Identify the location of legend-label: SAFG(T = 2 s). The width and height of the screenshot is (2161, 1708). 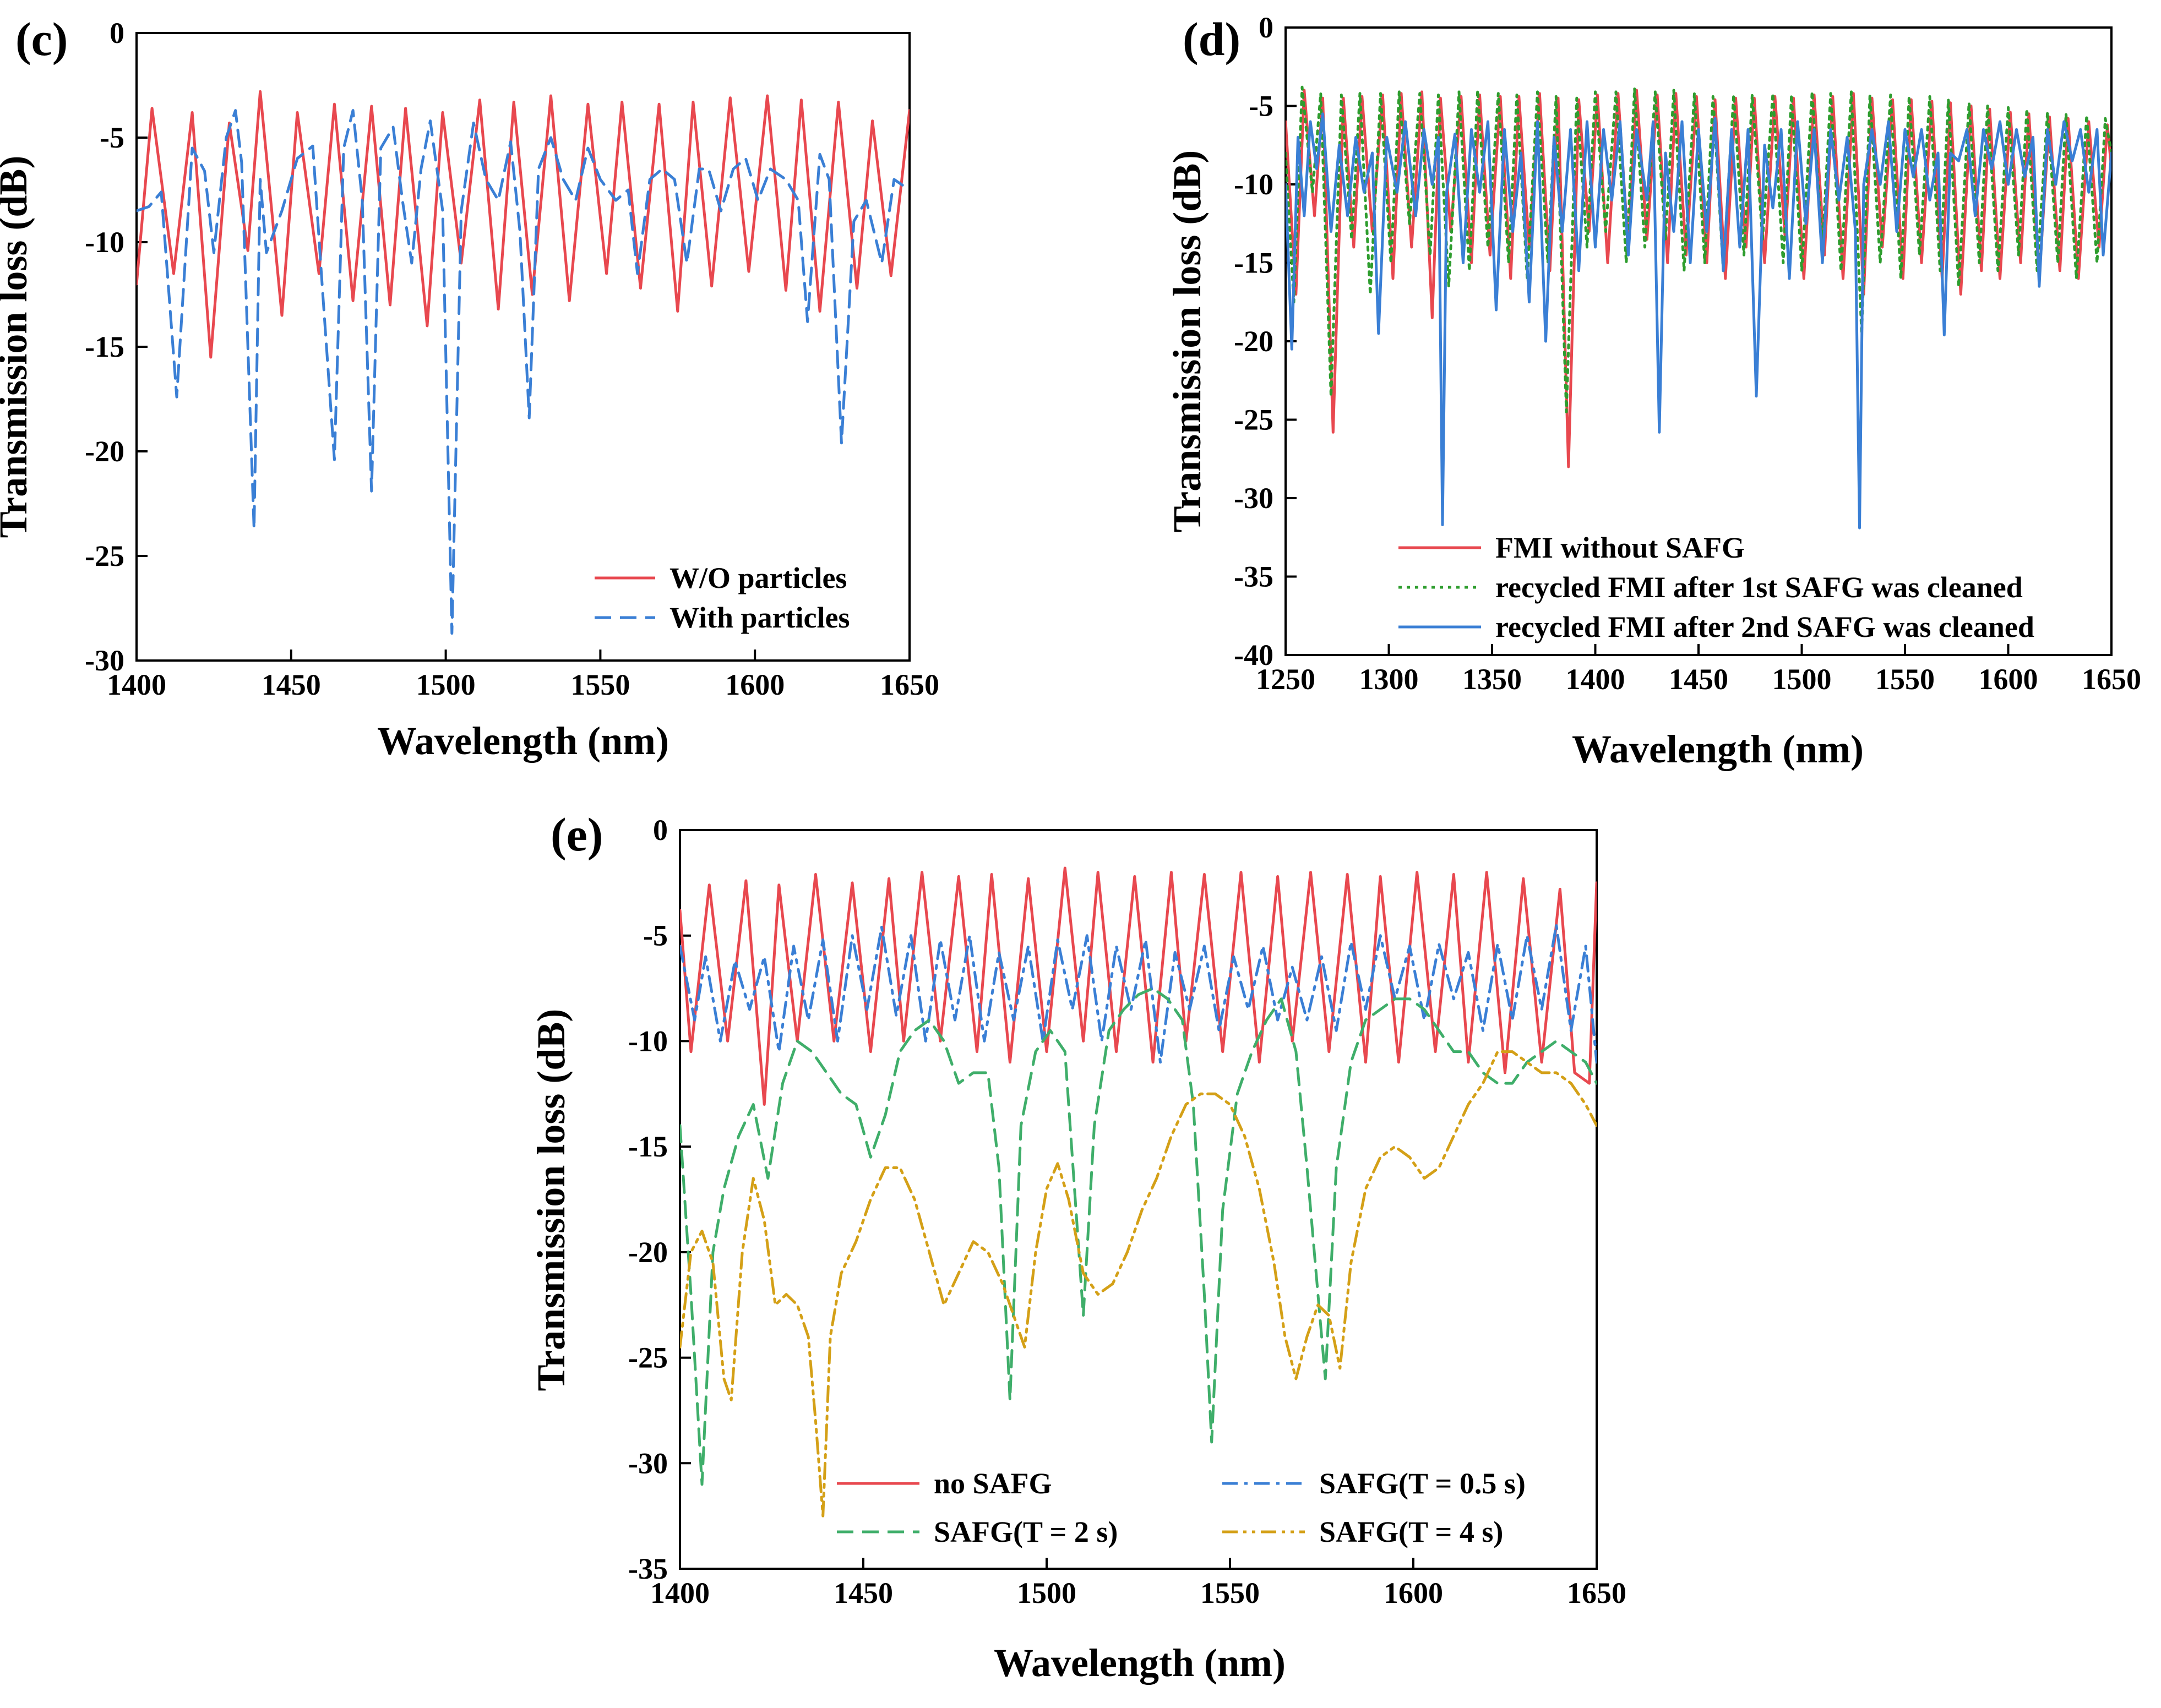
(1026, 1532).